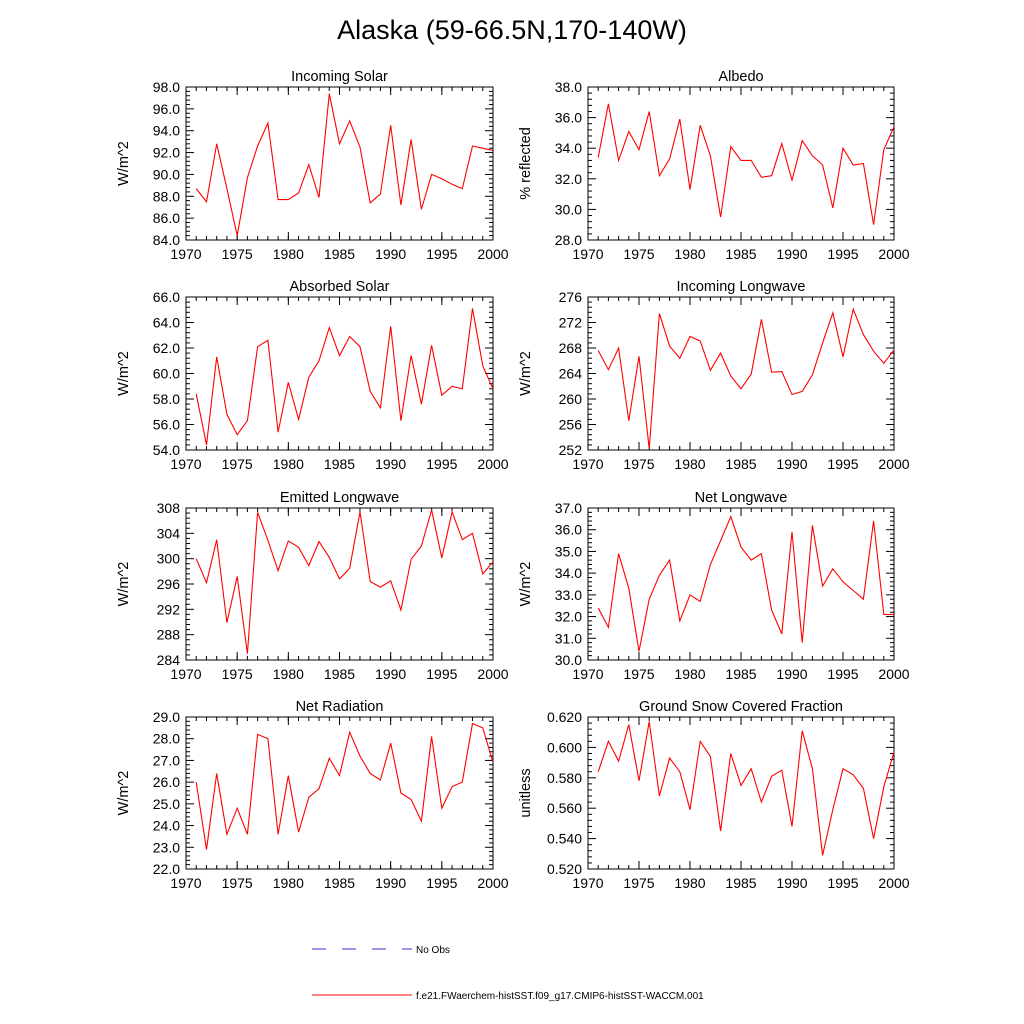  Describe the element at coordinates (166, 847) in the screenshot. I see `y-tick-label: 23.0` at that location.